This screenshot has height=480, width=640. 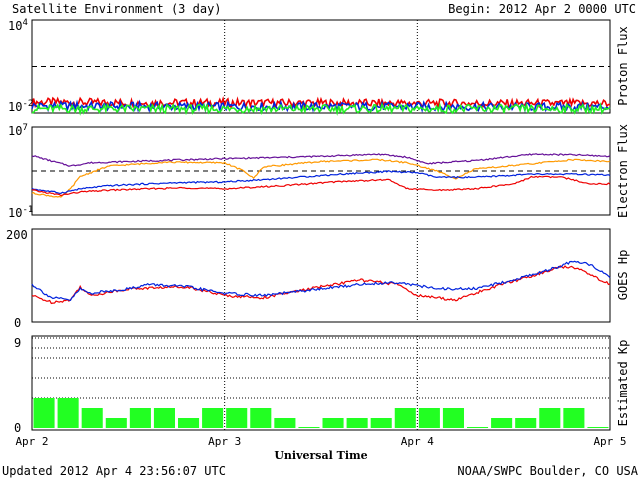 I want to click on x-axis-label: Universal Time, so click(x=320, y=455).